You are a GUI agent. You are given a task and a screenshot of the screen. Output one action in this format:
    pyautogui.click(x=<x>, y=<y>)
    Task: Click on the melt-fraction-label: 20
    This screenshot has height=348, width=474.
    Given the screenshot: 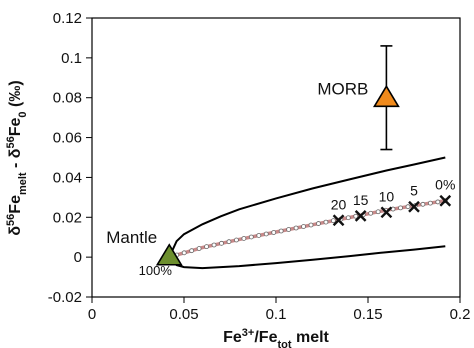 What is the action you would take?
    pyautogui.click(x=339, y=204)
    